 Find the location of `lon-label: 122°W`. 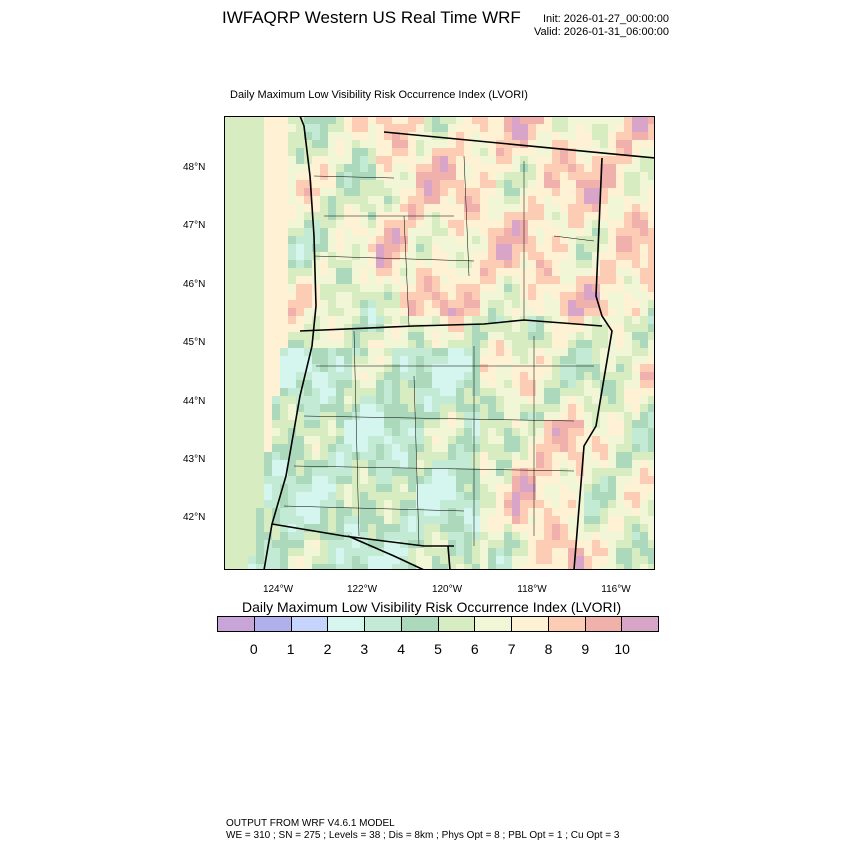

lon-label: 122°W is located at coordinates (362, 589).